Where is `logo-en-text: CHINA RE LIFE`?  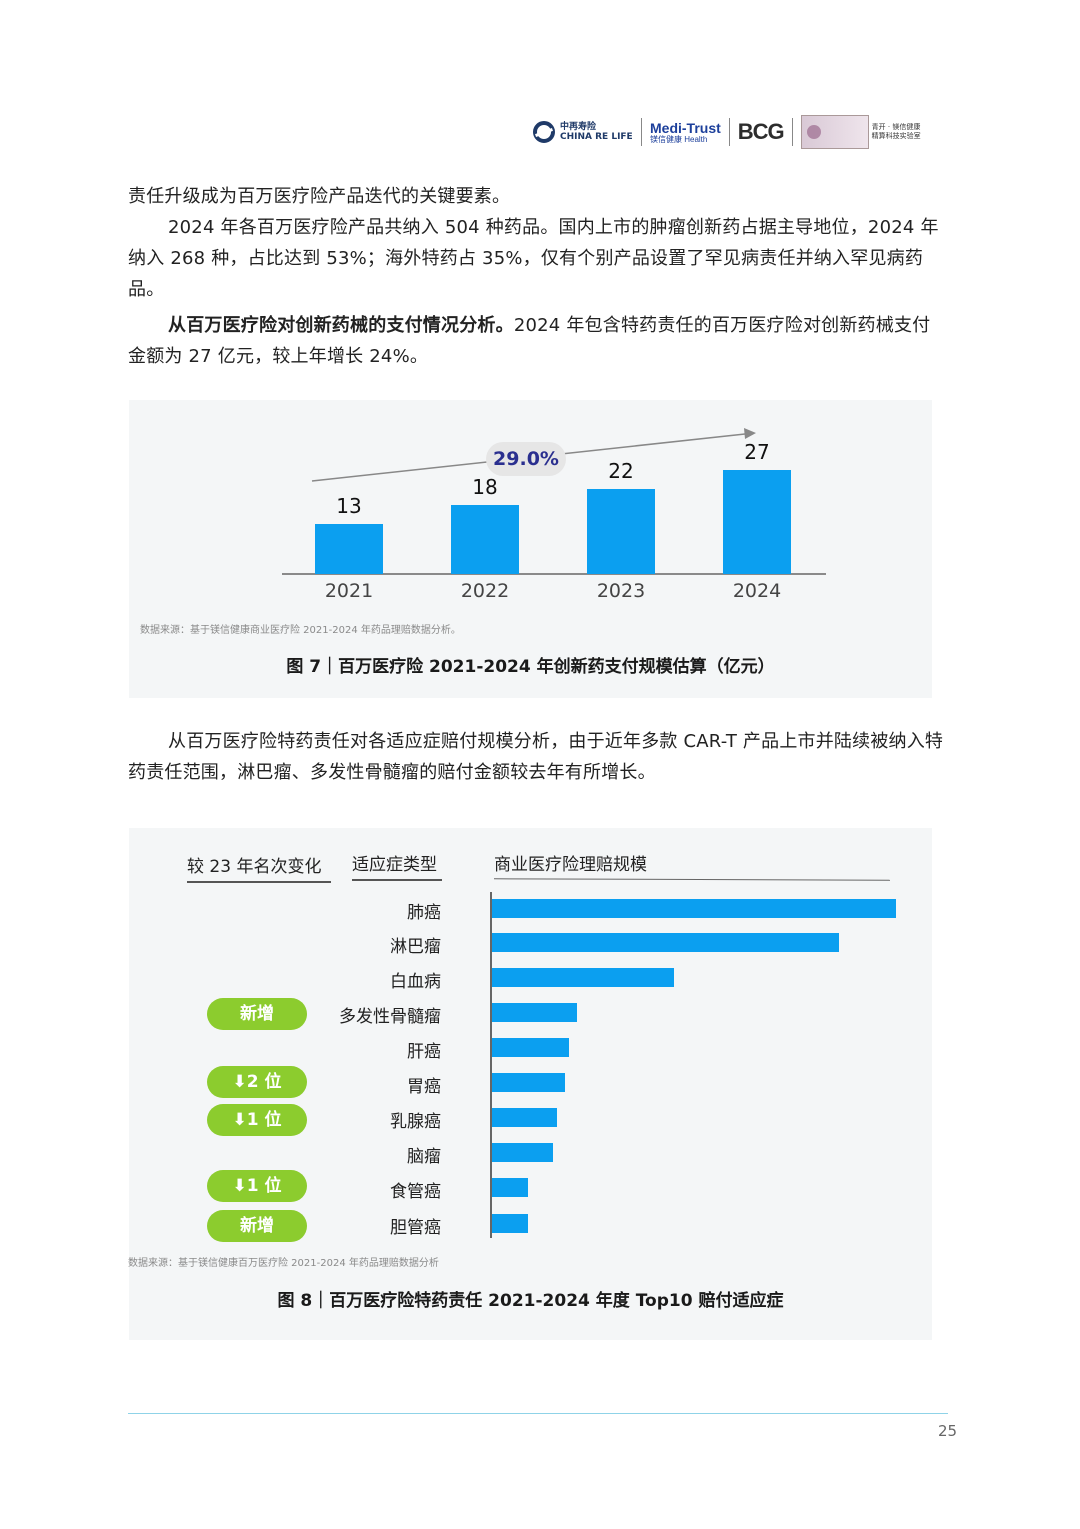 logo-en-text: CHINA RE LIFE is located at coordinates (596, 137).